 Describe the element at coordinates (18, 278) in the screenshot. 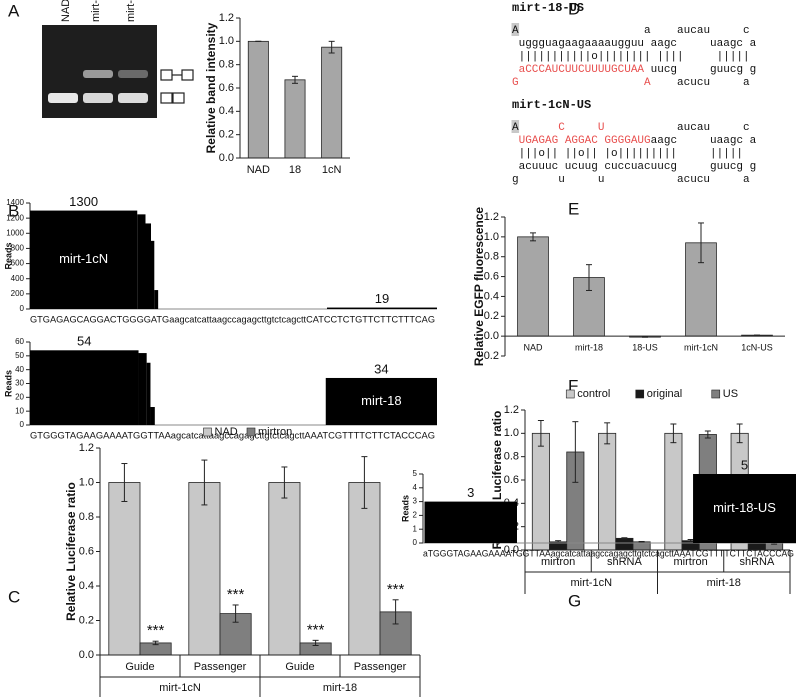

I see `y-tick-label: 400` at that location.